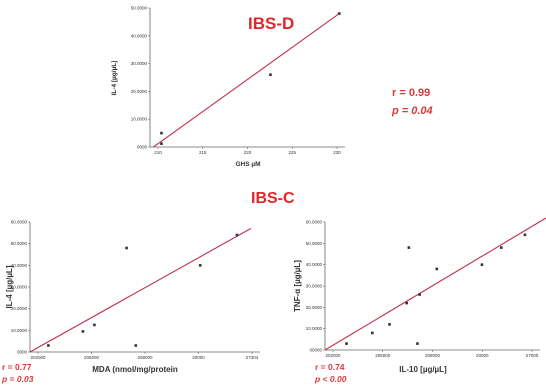 The image size is (546, 387). Describe the element at coordinates (139, 91) in the screenshot. I see `chart0-y-tick-label: 20.0000` at that location.